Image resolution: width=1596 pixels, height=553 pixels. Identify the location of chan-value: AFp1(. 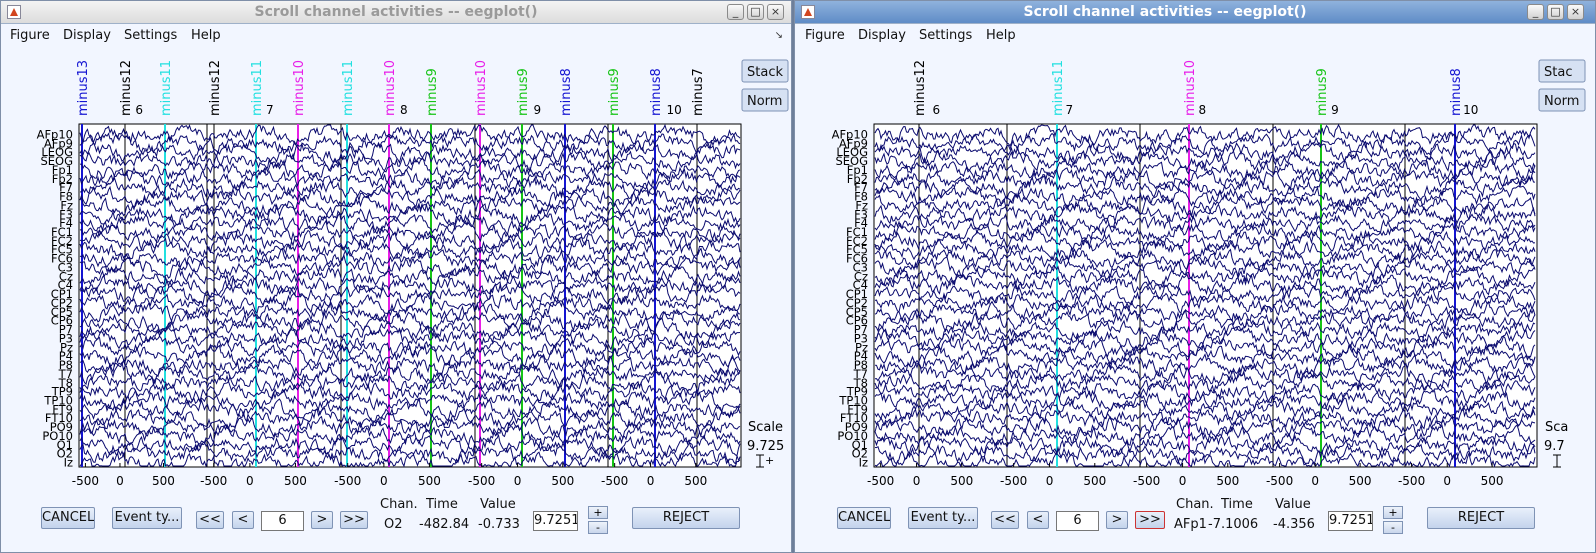
(1191, 524).